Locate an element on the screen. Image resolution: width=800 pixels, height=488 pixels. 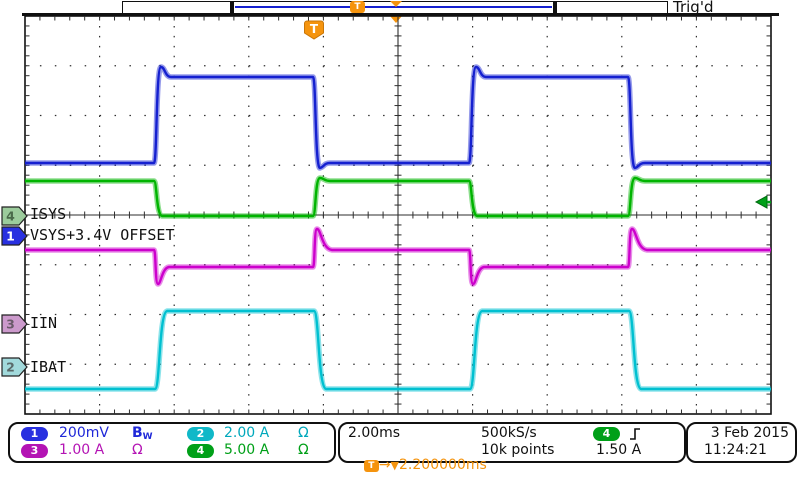
ch1-bandwidth-icon: BW is located at coordinates (142, 434).